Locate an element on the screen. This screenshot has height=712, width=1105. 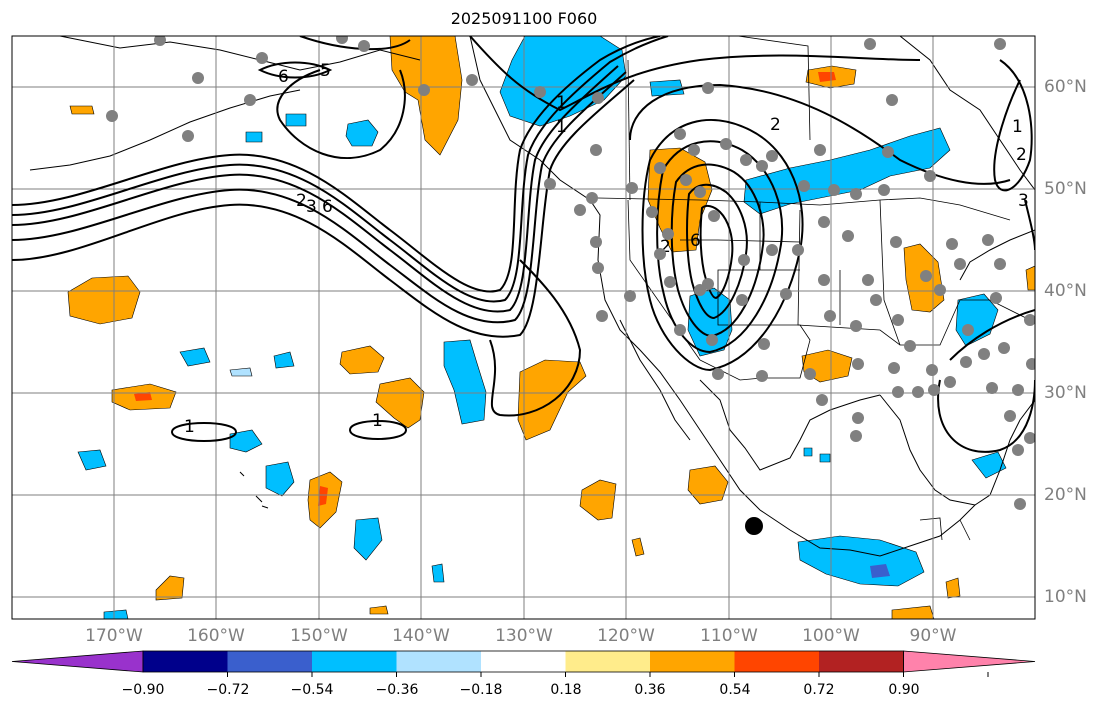
plot-title: 2025091100 F060 is located at coordinates (524, 18).